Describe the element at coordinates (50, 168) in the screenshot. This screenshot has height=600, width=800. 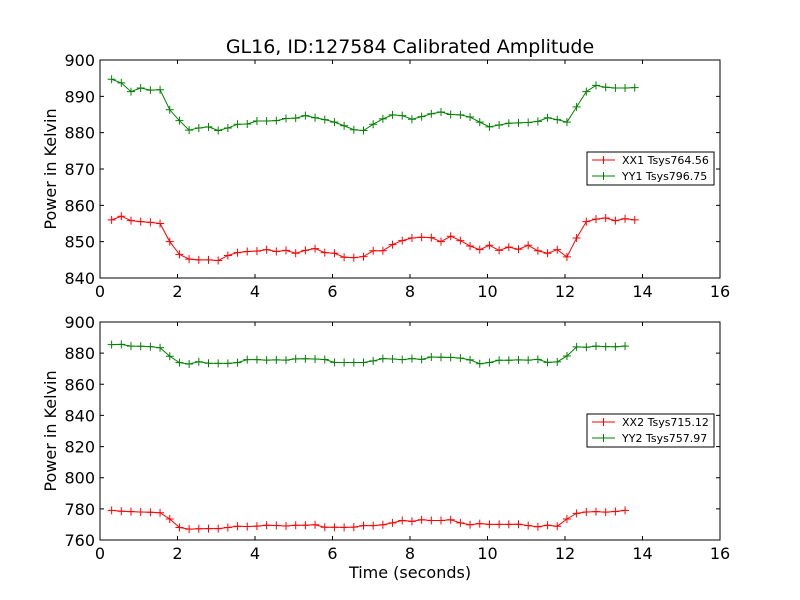
I see `y-axis-label-0: Power in Kelvin` at that location.